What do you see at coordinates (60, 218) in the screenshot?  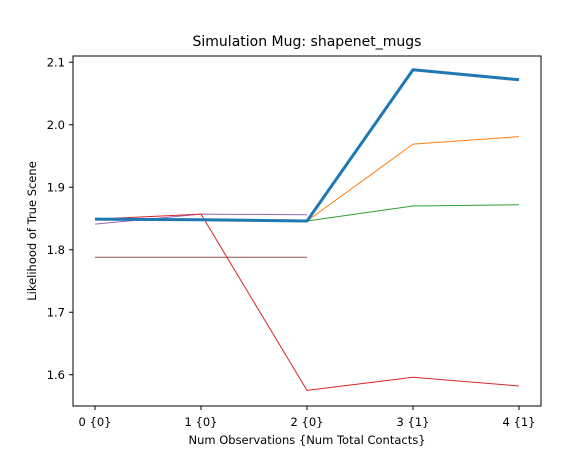 I see `y-axis: 1.6 1.7 1.8 1.9 2.0 2.1` at bounding box center [60, 218].